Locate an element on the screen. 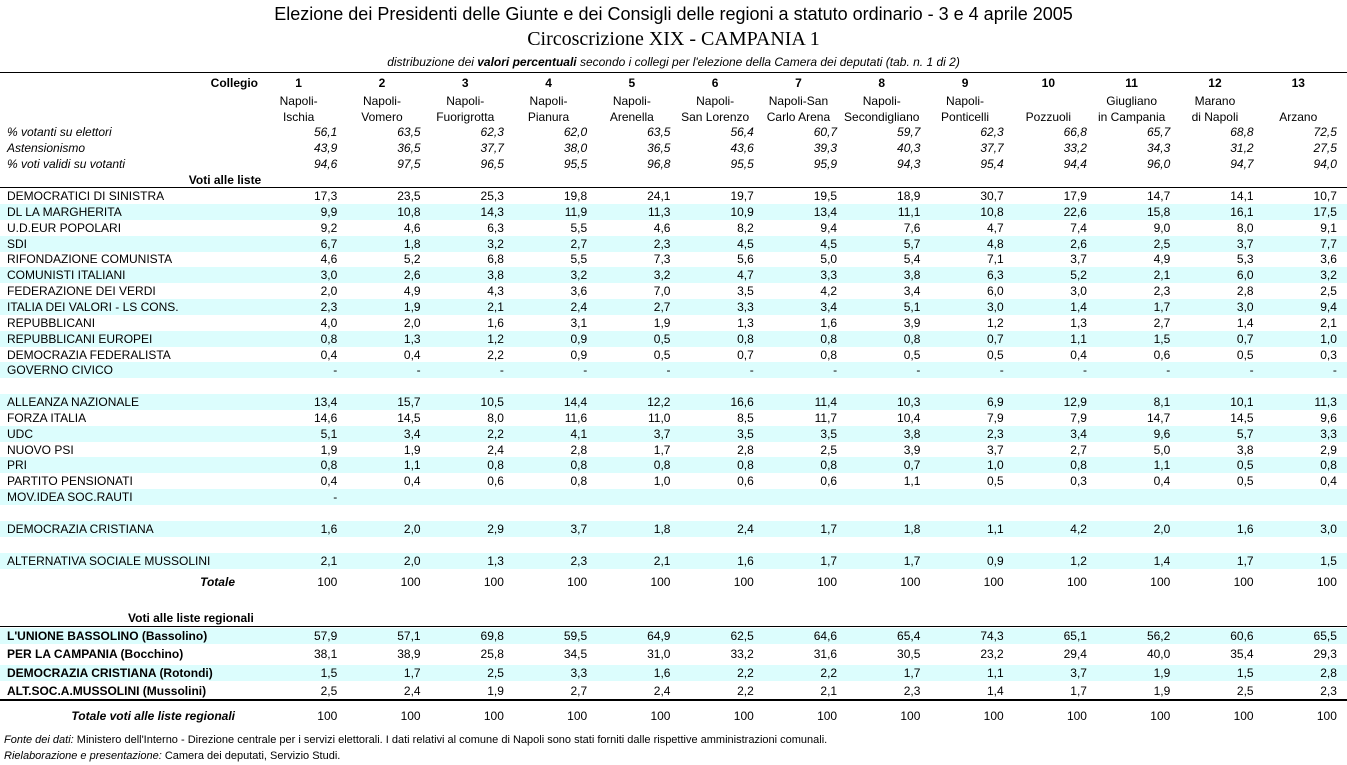 This screenshot has width=1347, height=765. cell-value: 27,5 is located at coordinates (1325, 148).